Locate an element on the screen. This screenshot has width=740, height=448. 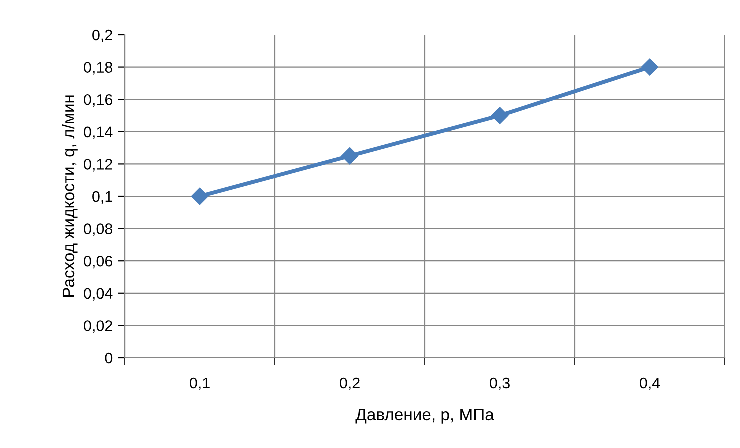
x-tick-label: 0,4 is located at coordinates (650, 384).